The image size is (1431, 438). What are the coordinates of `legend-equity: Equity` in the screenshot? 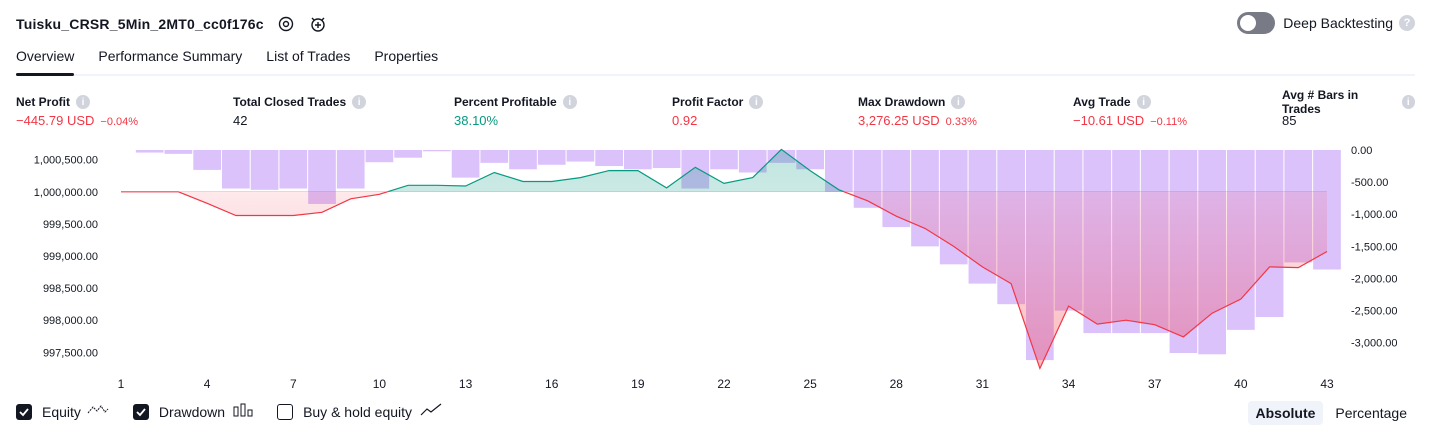 It's located at (62, 411).